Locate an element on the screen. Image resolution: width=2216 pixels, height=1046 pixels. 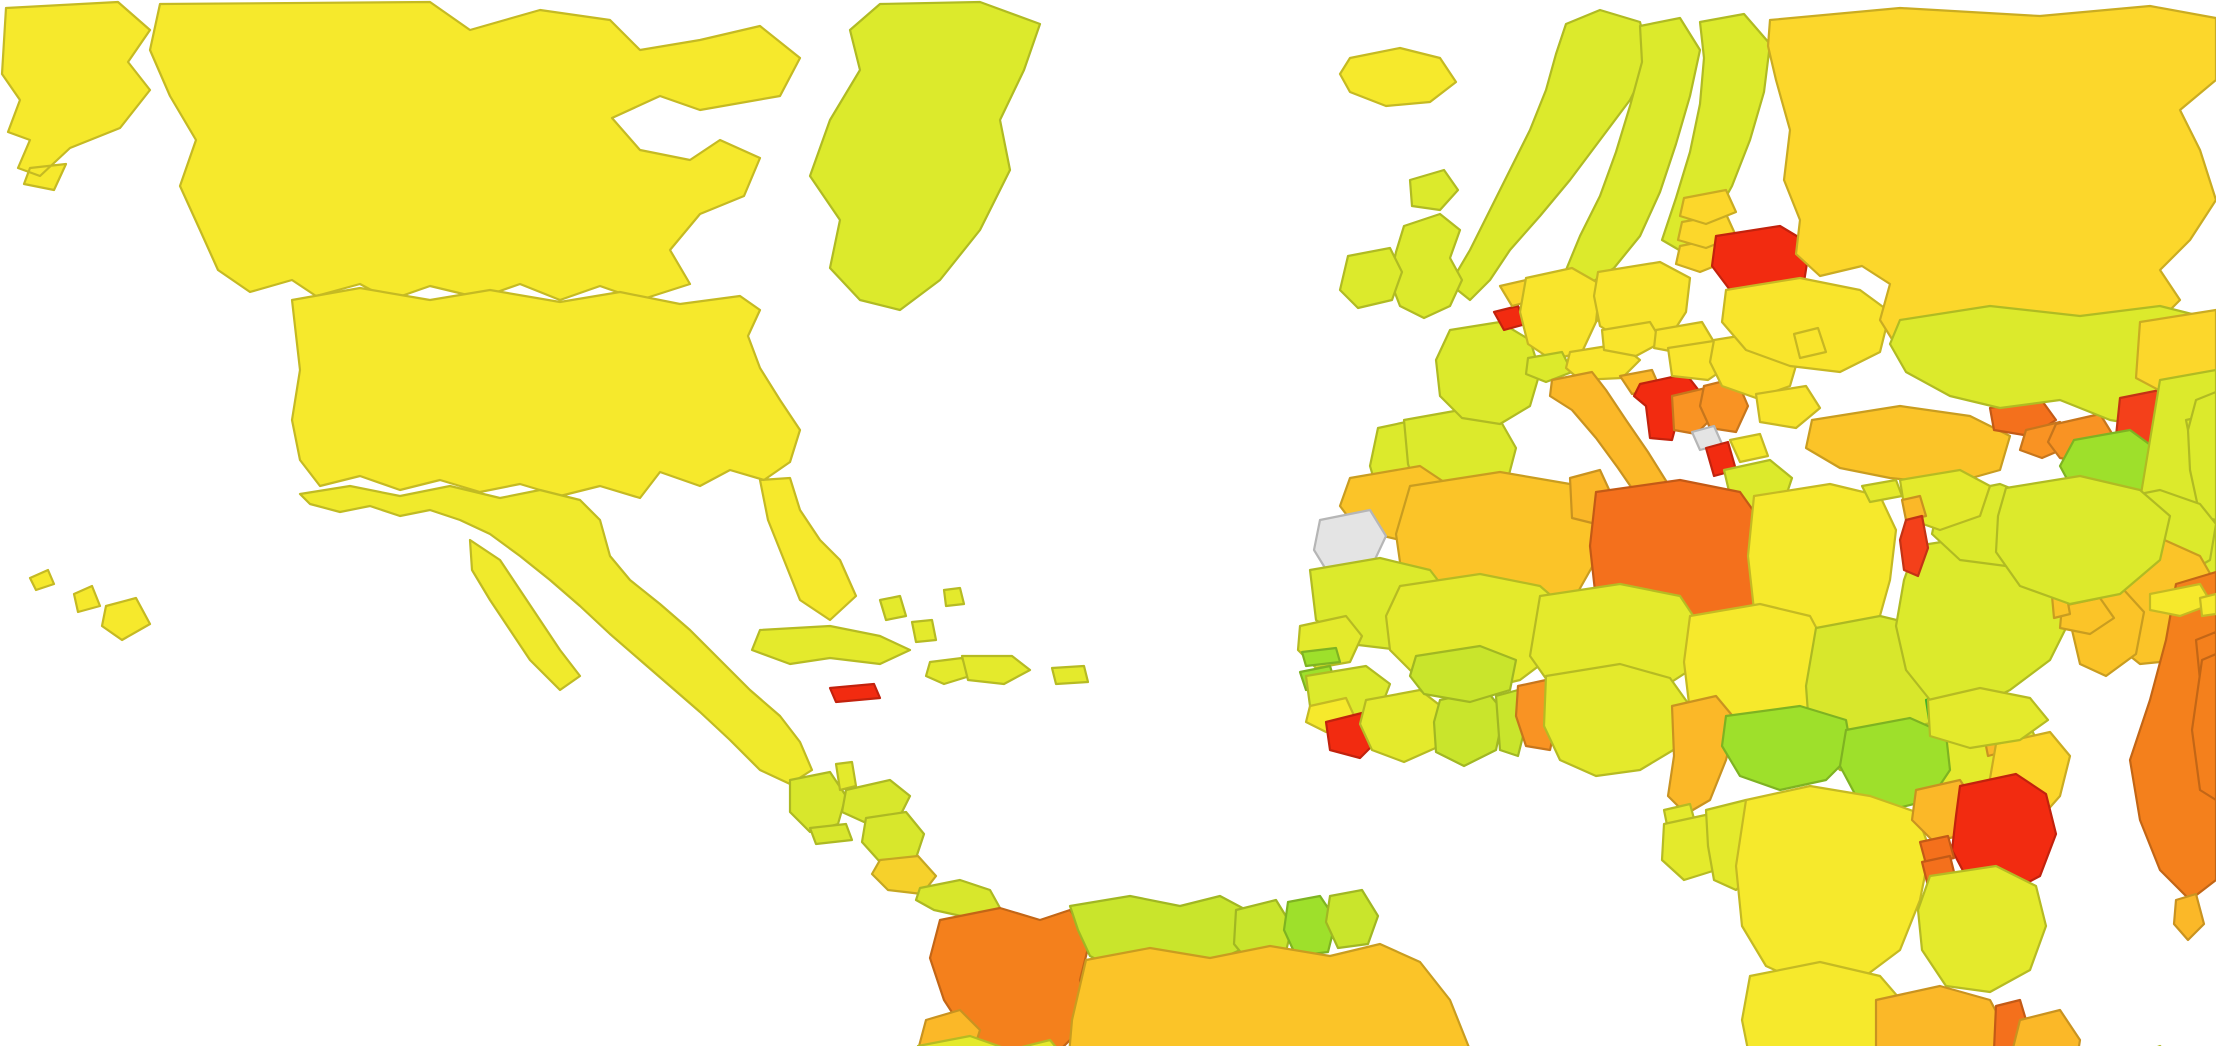
country-jamaica: Jamaica is located at coordinates (855, 693).